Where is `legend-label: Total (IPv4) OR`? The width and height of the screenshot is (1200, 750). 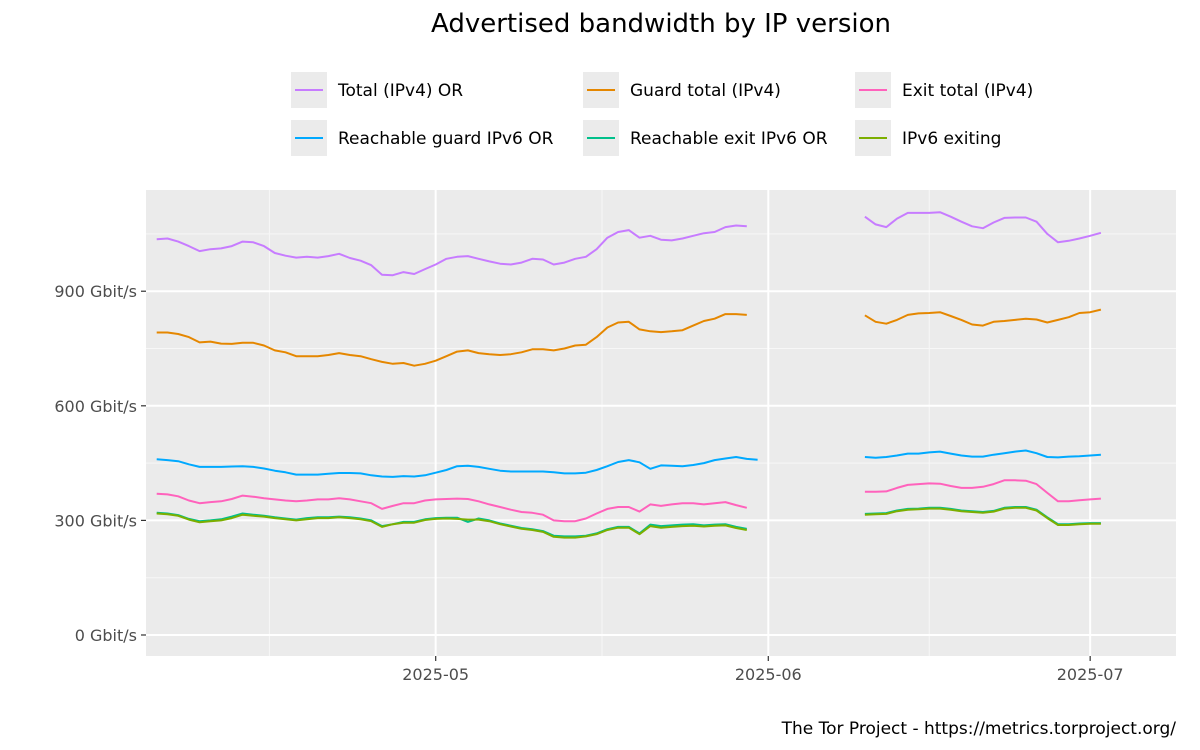
legend-label: Total (IPv4) OR is located at coordinates (400, 91).